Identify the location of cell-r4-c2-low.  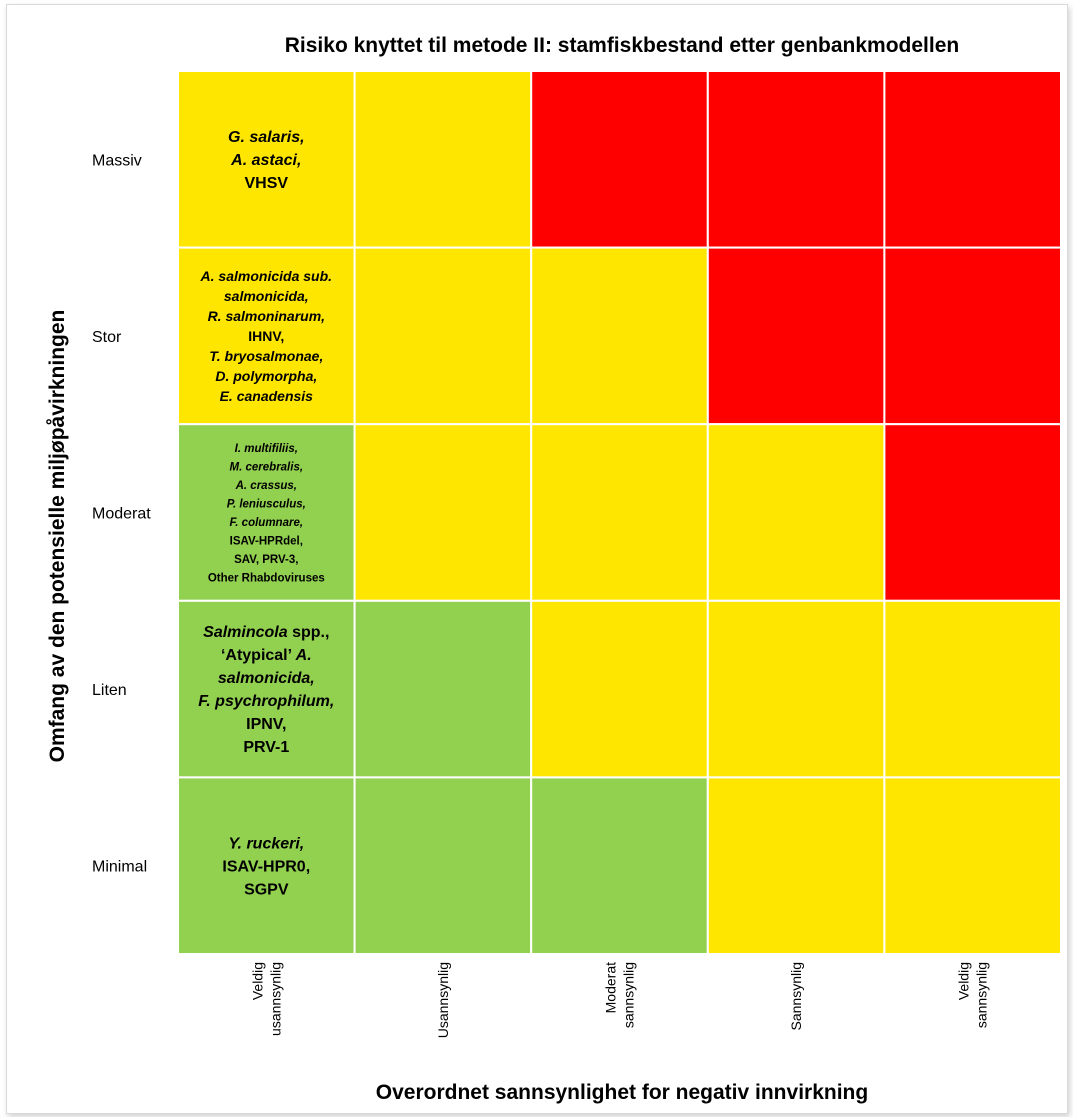
(619, 866).